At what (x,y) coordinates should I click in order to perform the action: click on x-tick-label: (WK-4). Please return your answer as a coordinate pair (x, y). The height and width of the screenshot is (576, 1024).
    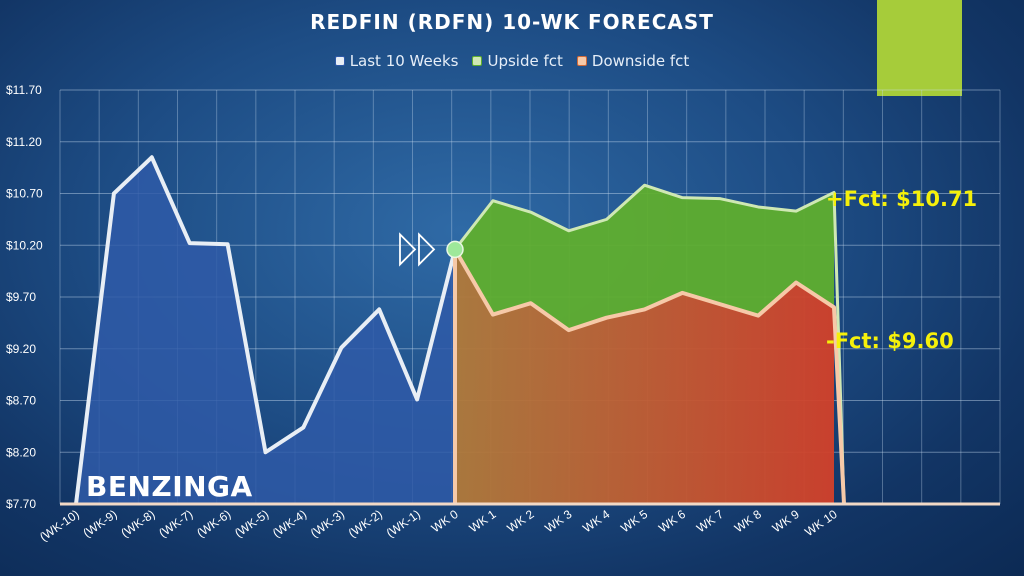
    Looking at the image, I should click on (289, 523).